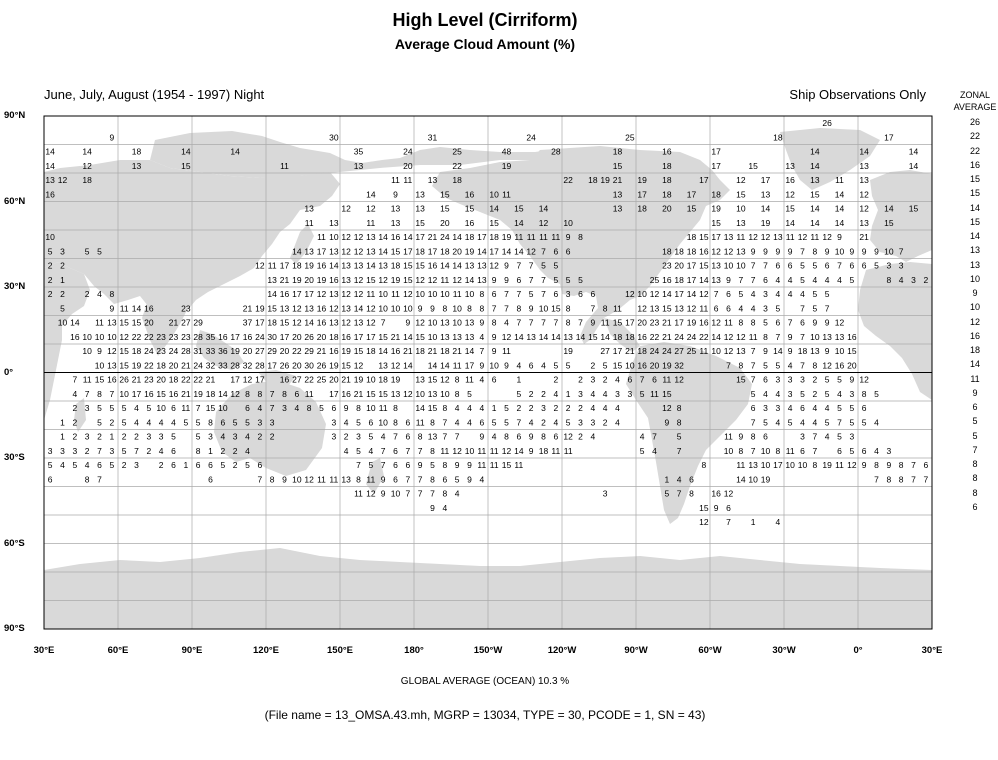 This screenshot has height=760, width=998. What do you see at coordinates (118, 650) in the screenshot?
I see `longitude-label: 60°E` at bounding box center [118, 650].